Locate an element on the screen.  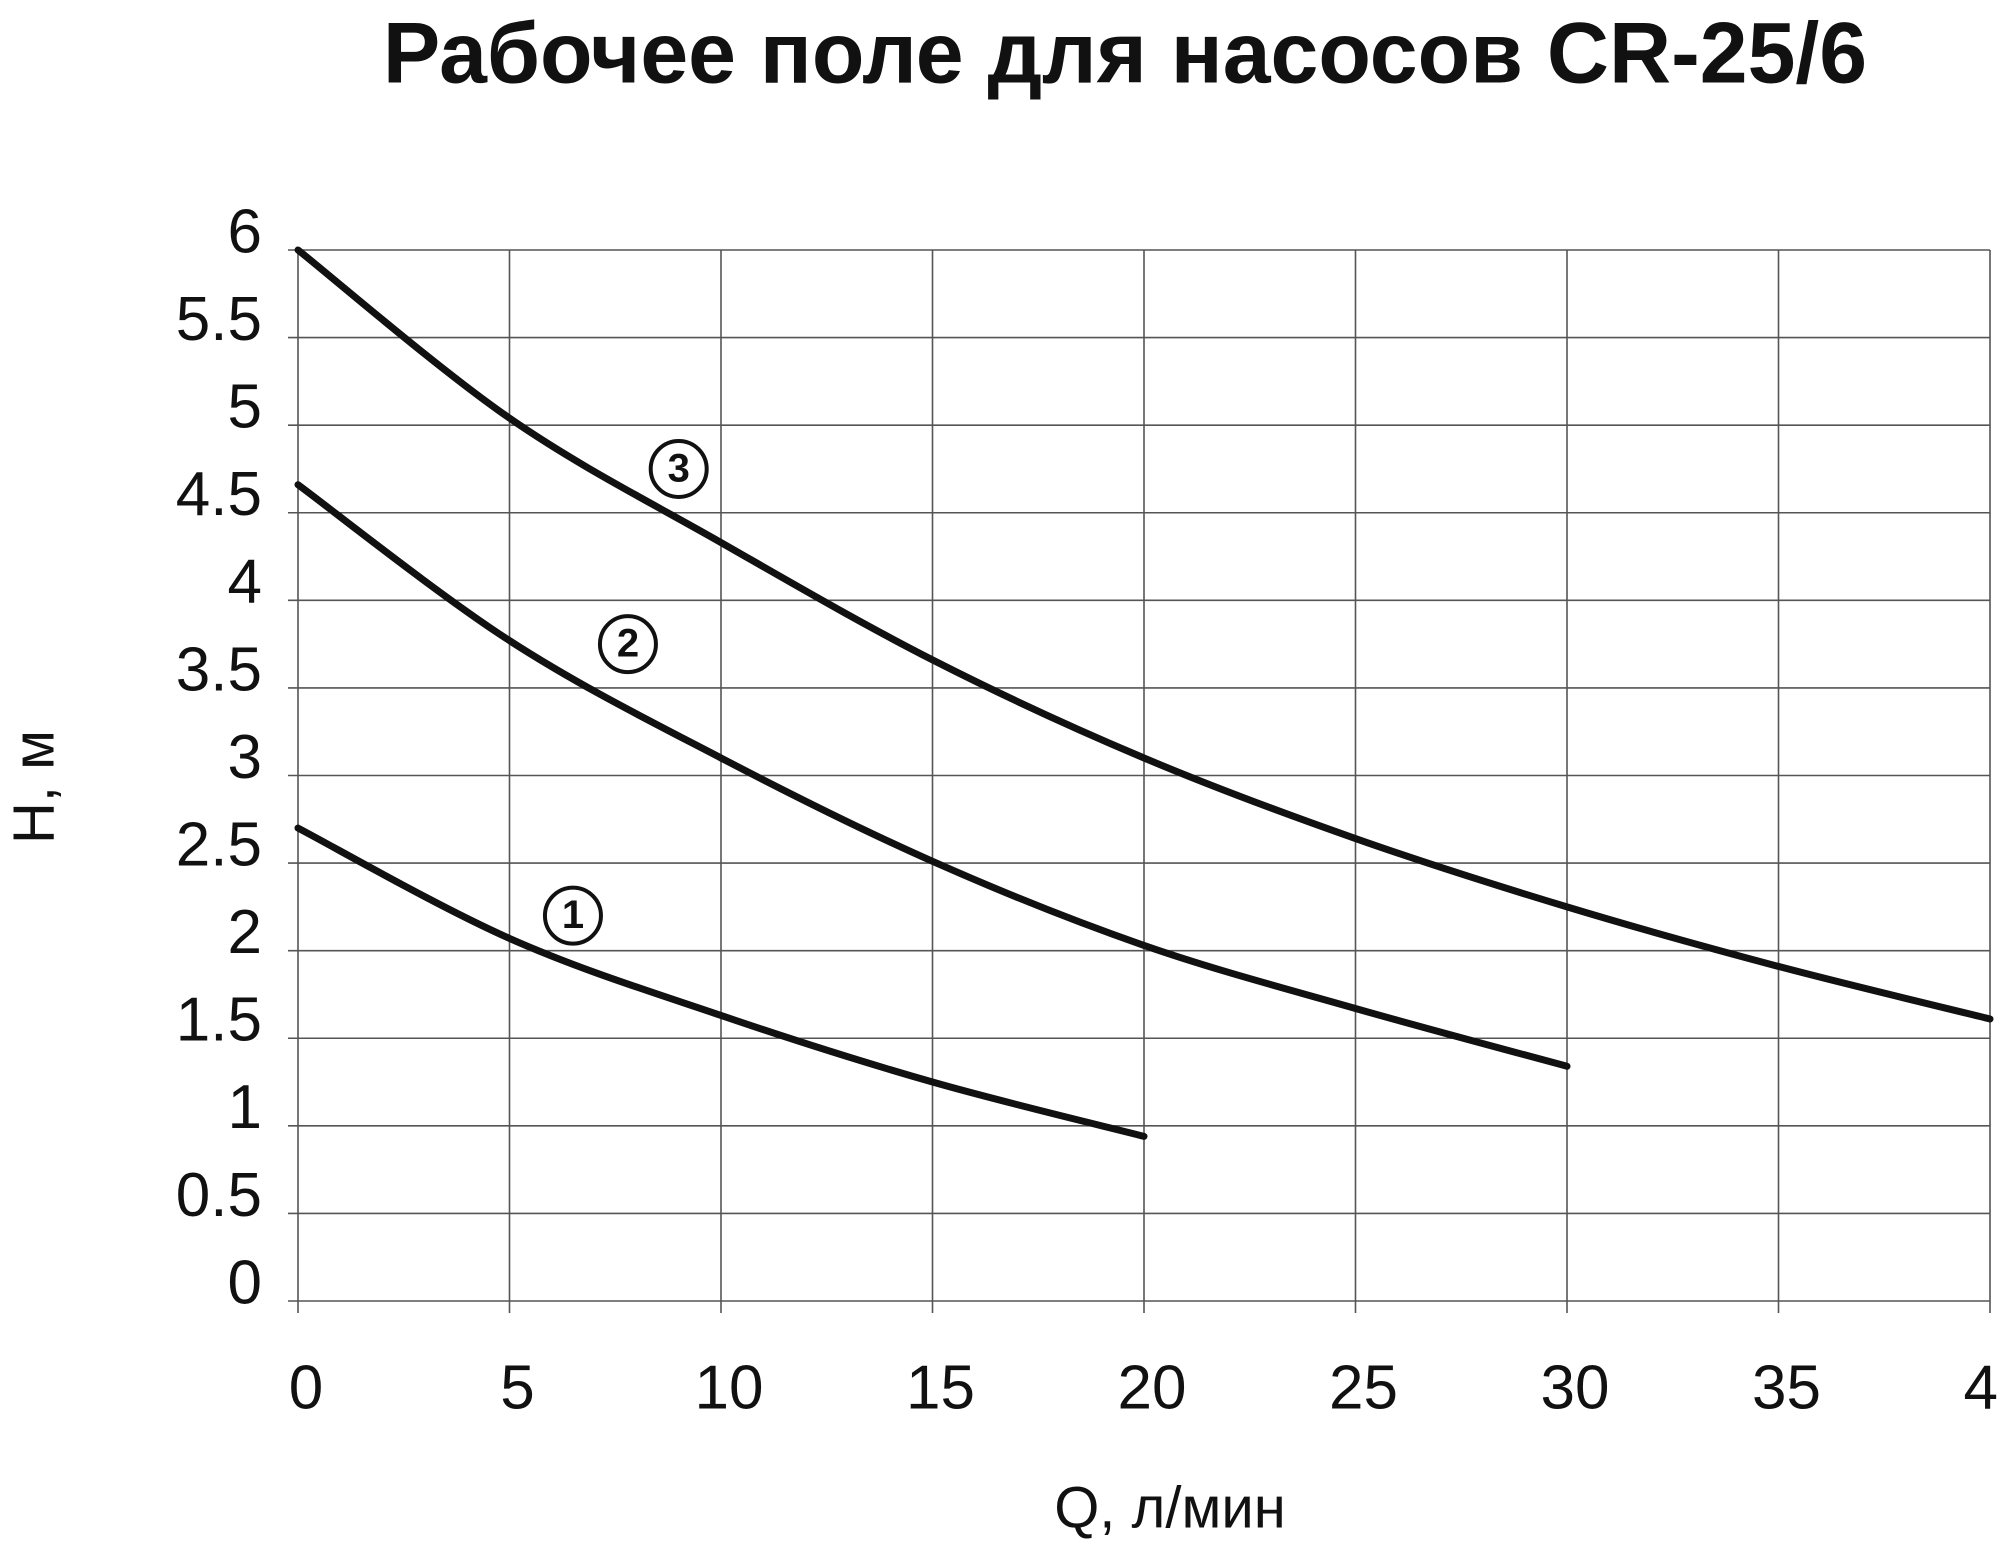
curve is located at coordinates (721, 982).